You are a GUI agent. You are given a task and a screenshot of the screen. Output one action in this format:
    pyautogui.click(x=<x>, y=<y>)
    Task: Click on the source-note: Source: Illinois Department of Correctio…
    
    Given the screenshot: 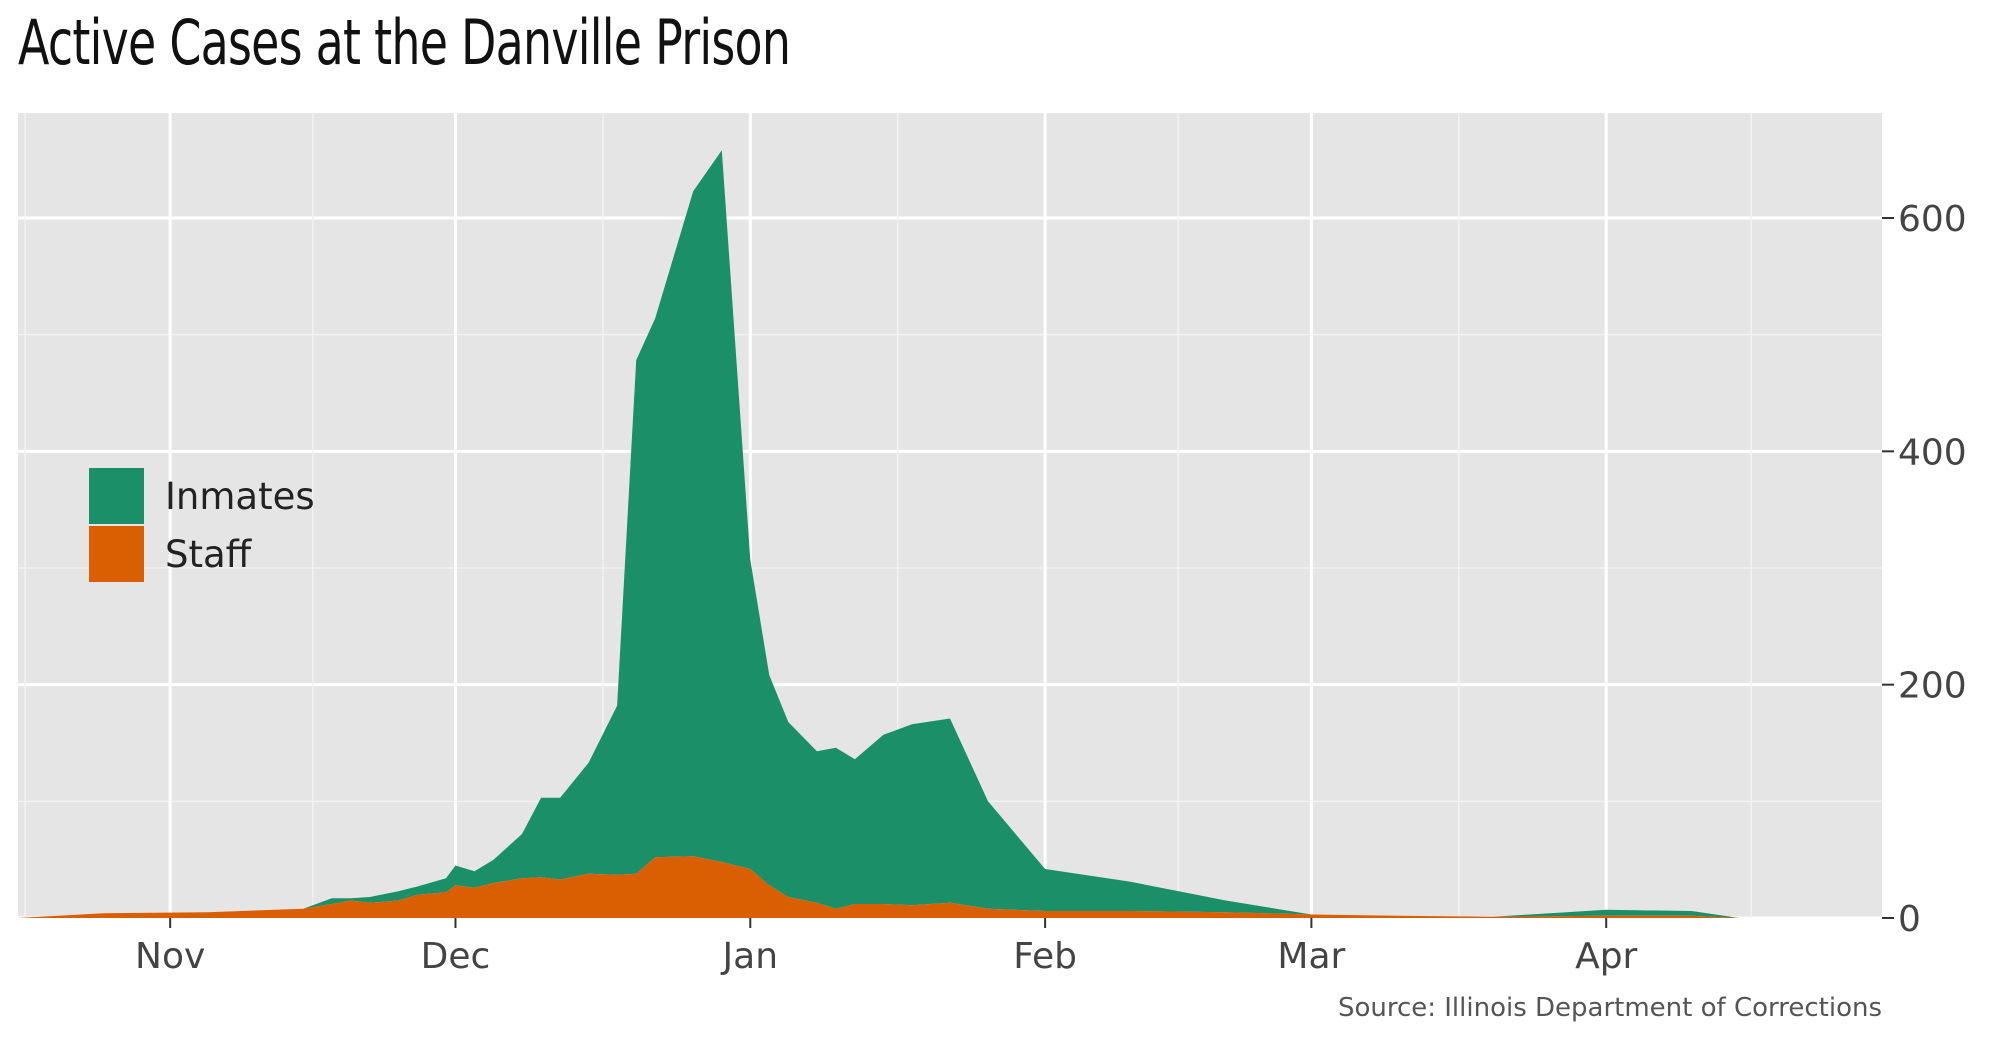 What is the action you would take?
    pyautogui.click(x=1610, y=1008)
    